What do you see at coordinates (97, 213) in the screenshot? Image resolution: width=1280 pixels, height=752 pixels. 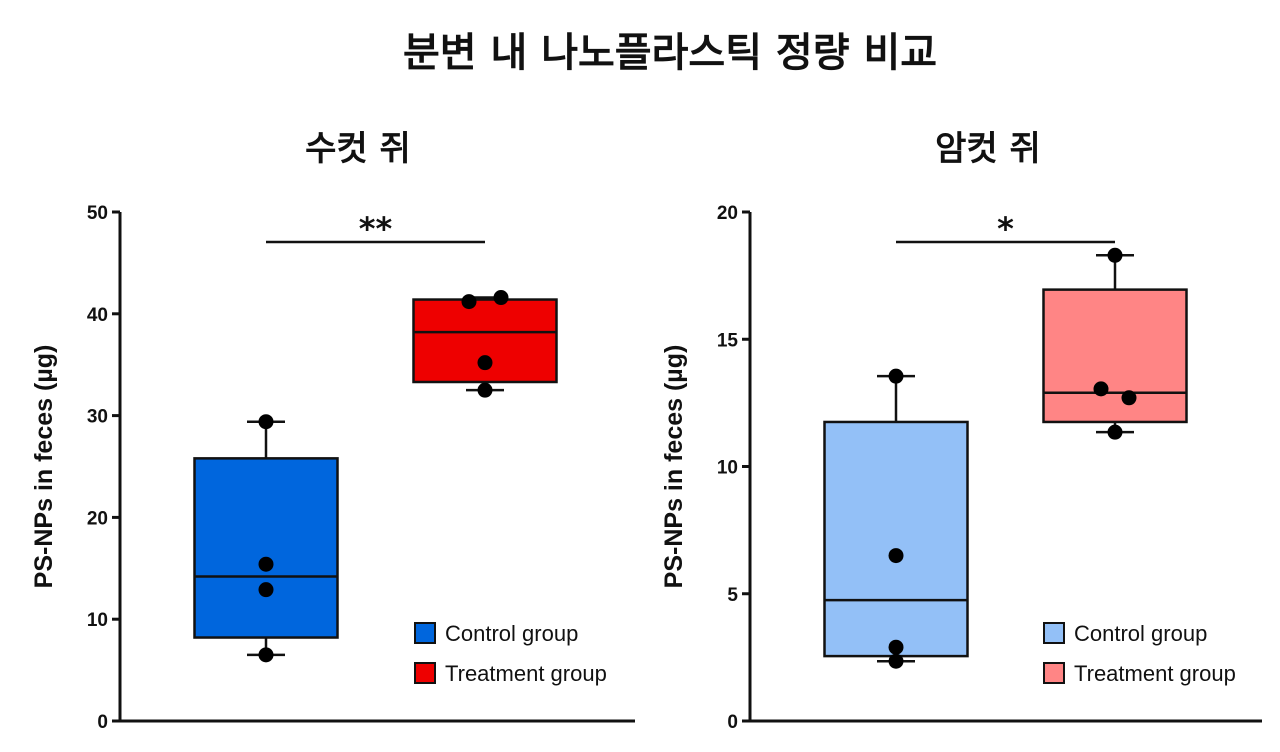 I see `y-tick-label: 50` at bounding box center [97, 213].